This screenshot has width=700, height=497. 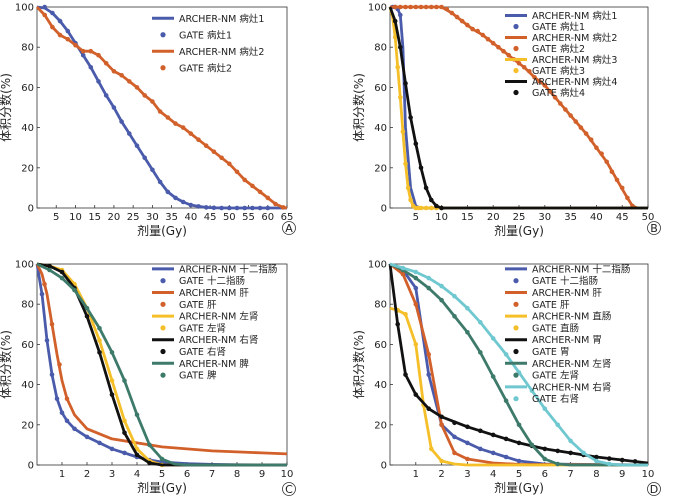 What do you see at coordinates (550, 352) in the screenshot?
I see `legend-entry: GATE 胃` at bounding box center [550, 352].